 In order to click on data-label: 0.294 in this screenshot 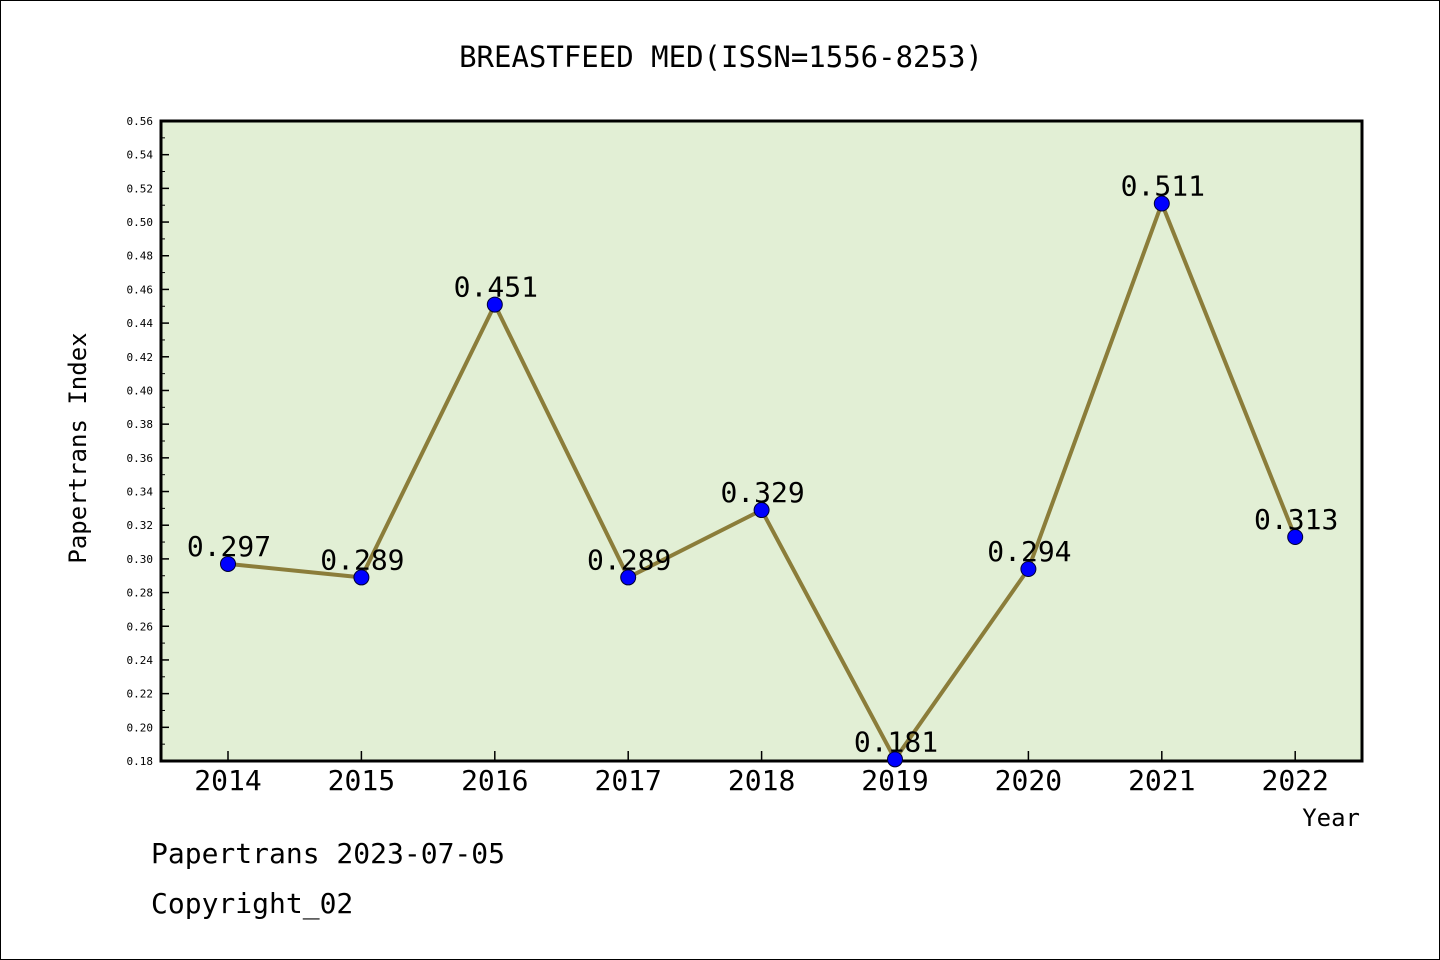, I will do `click(1029, 551)`.